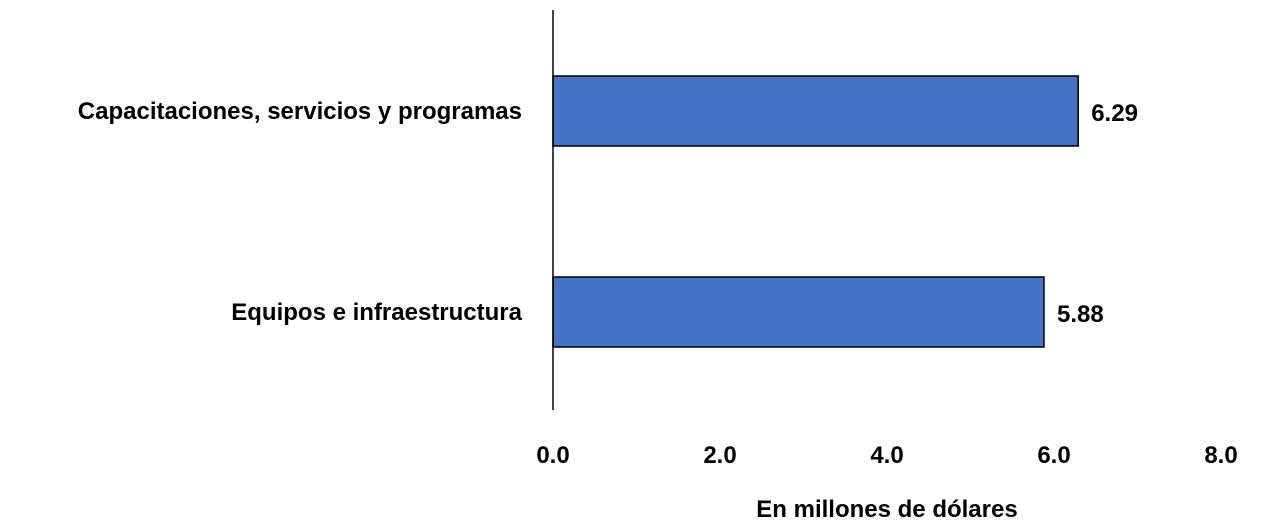 This screenshot has height=526, width=1274. I want to click on category-label-equipos-e-infraestructura: Equipos e infraestructura, so click(376, 312).